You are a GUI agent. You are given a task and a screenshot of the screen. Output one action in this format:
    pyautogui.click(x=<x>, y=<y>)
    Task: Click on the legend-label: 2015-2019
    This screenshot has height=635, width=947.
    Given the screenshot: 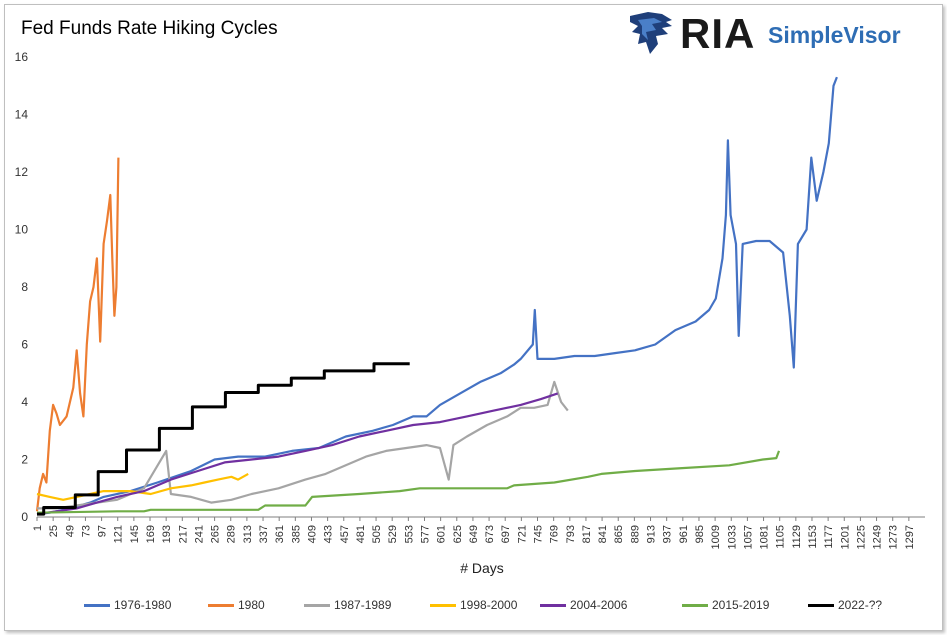 What is the action you would take?
    pyautogui.click(x=741, y=605)
    